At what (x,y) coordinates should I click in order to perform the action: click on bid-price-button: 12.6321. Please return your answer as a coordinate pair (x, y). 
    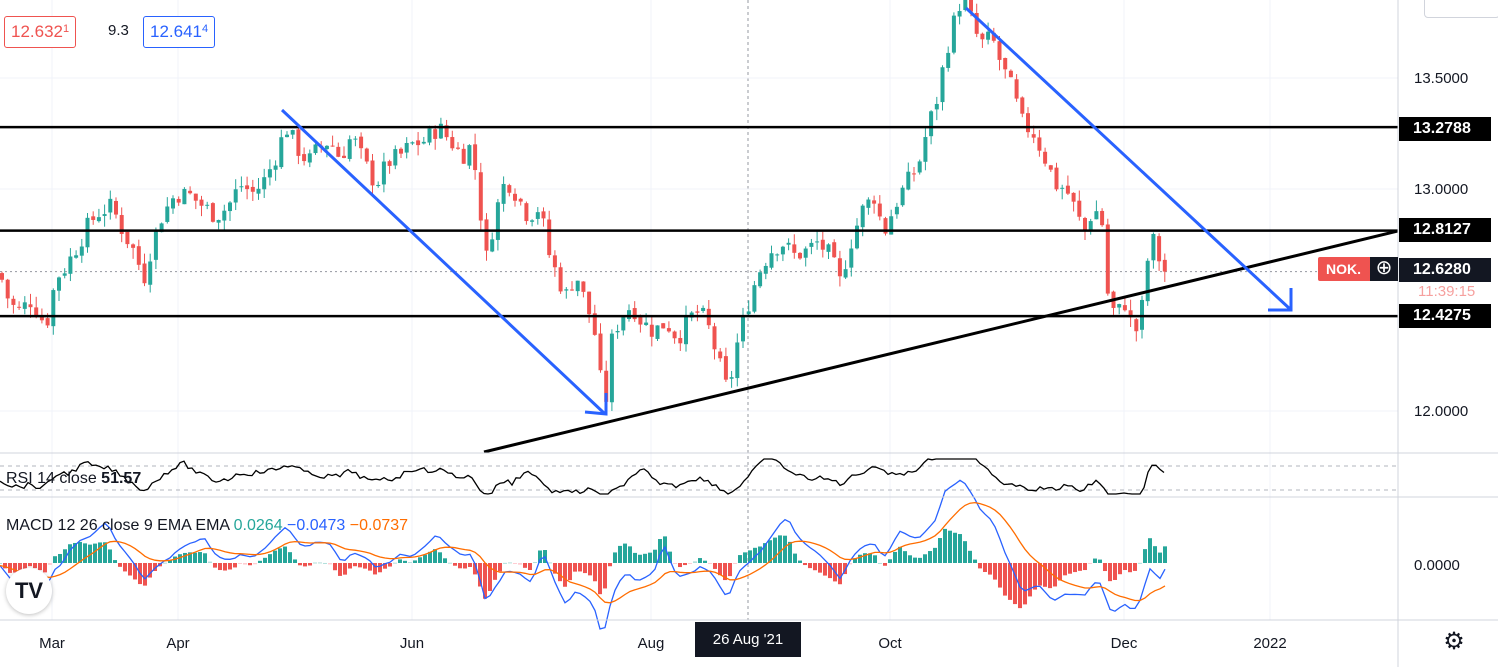
    Looking at the image, I should click on (40, 32).